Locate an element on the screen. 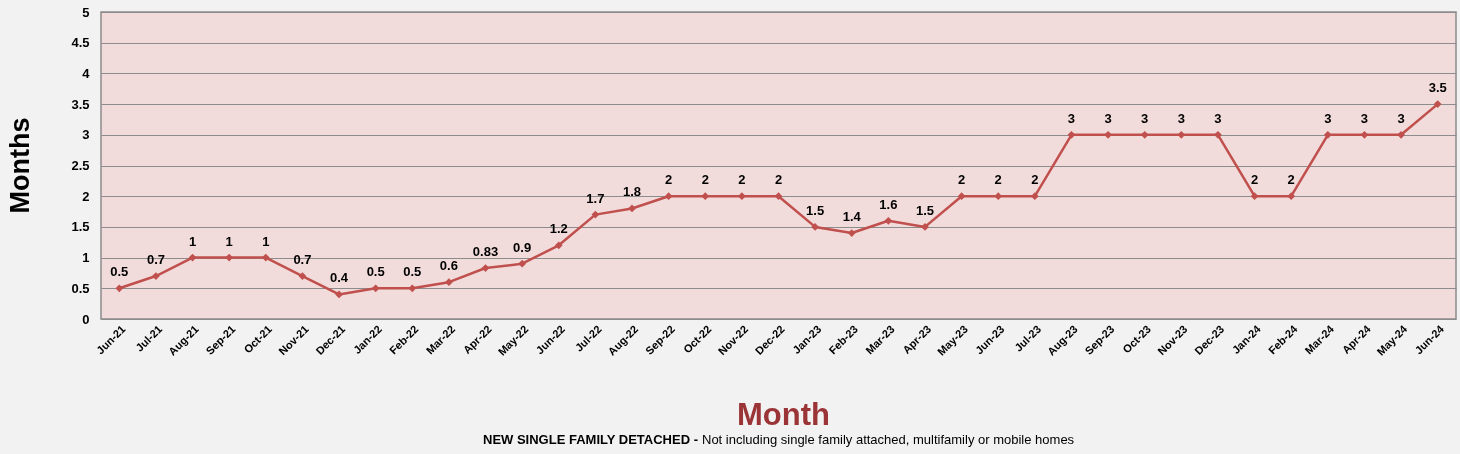 This screenshot has width=1460, height=454. y-tick-label: 4.5 is located at coordinates (80, 43).